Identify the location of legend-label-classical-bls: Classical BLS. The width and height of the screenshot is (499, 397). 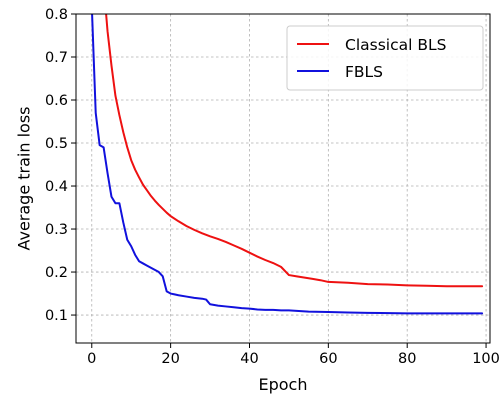
(395, 45).